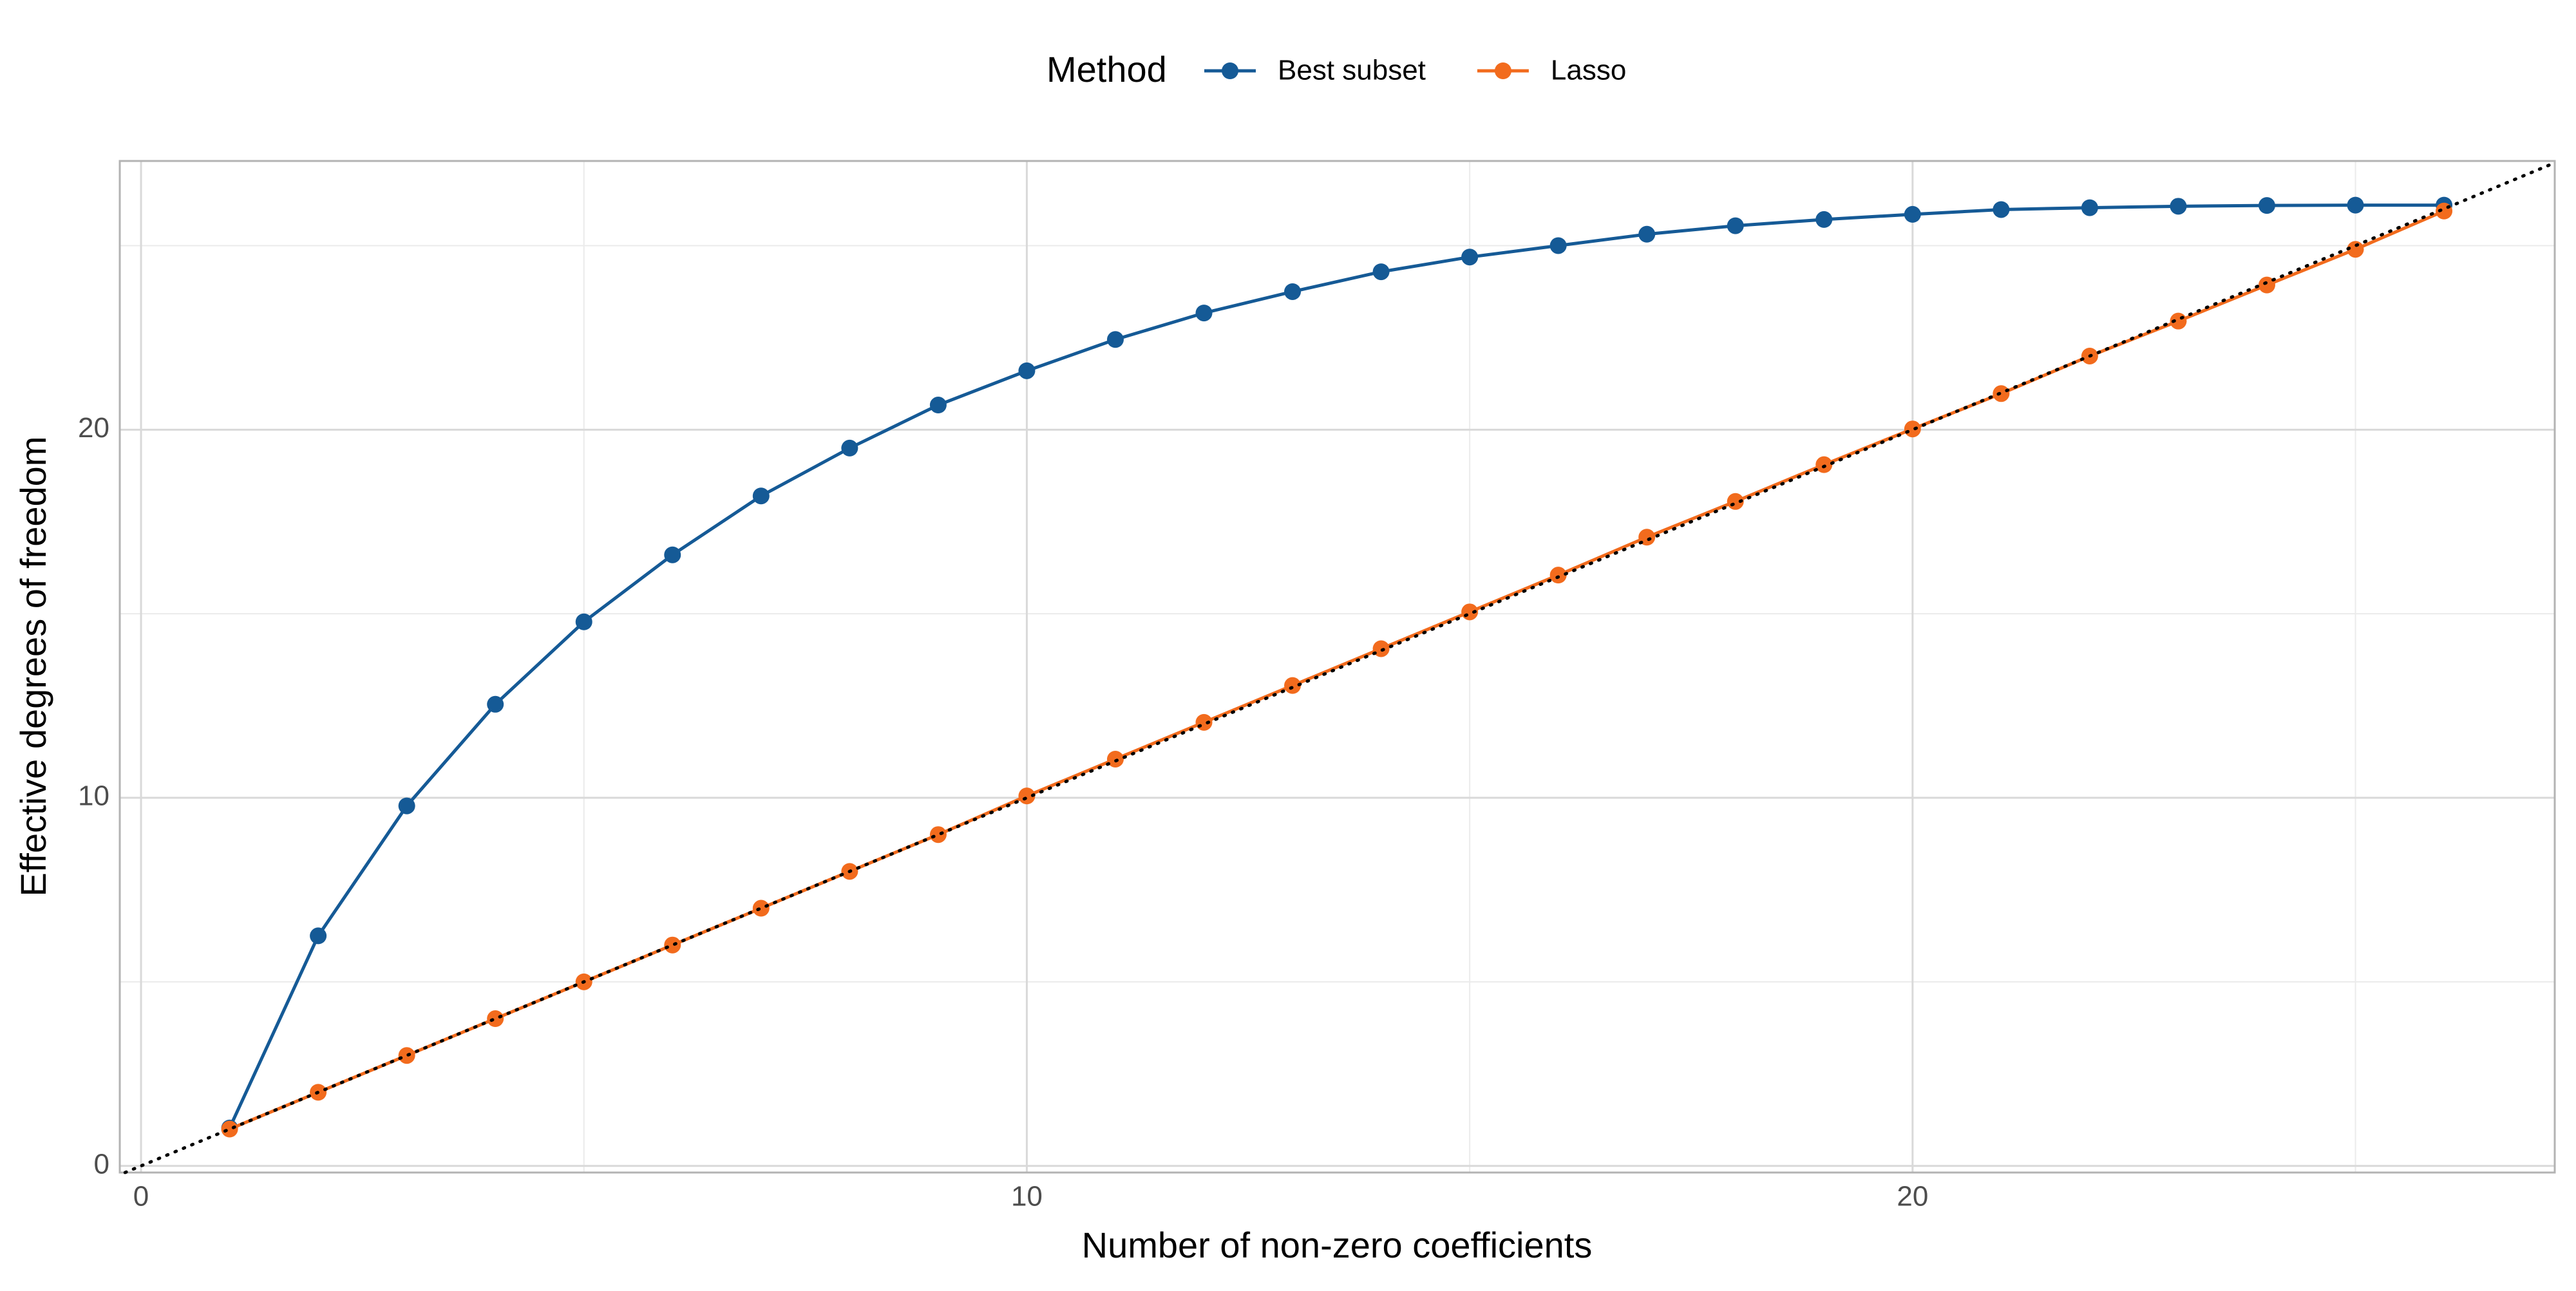 This screenshot has height=1291, width=2576. What do you see at coordinates (141, 1196) in the screenshot?
I see `x-tick-label: 0` at bounding box center [141, 1196].